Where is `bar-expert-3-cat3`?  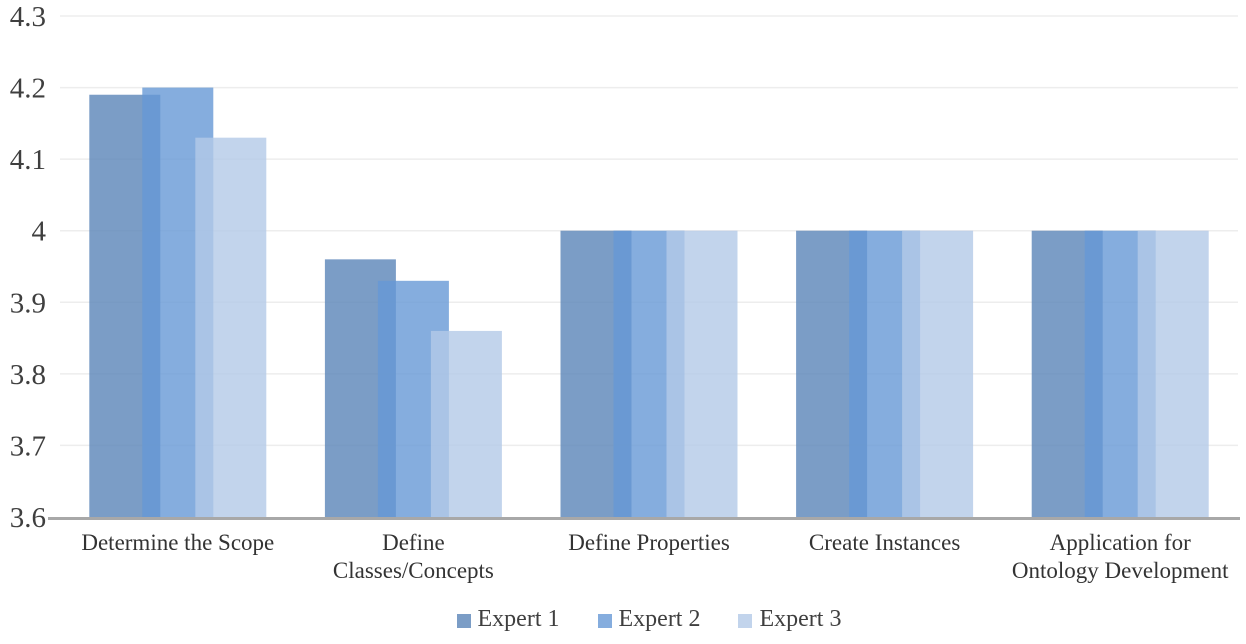
bar-expert-3-cat3 is located at coordinates (702, 373).